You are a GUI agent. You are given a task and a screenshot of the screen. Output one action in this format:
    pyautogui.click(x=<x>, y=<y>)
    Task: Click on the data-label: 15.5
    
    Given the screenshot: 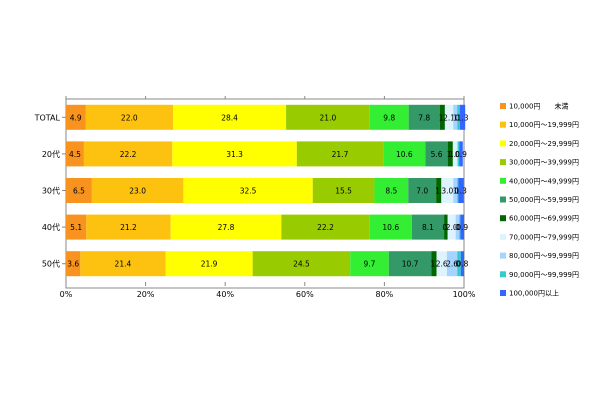 What is the action you would take?
    pyautogui.click(x=343, y=191)
    